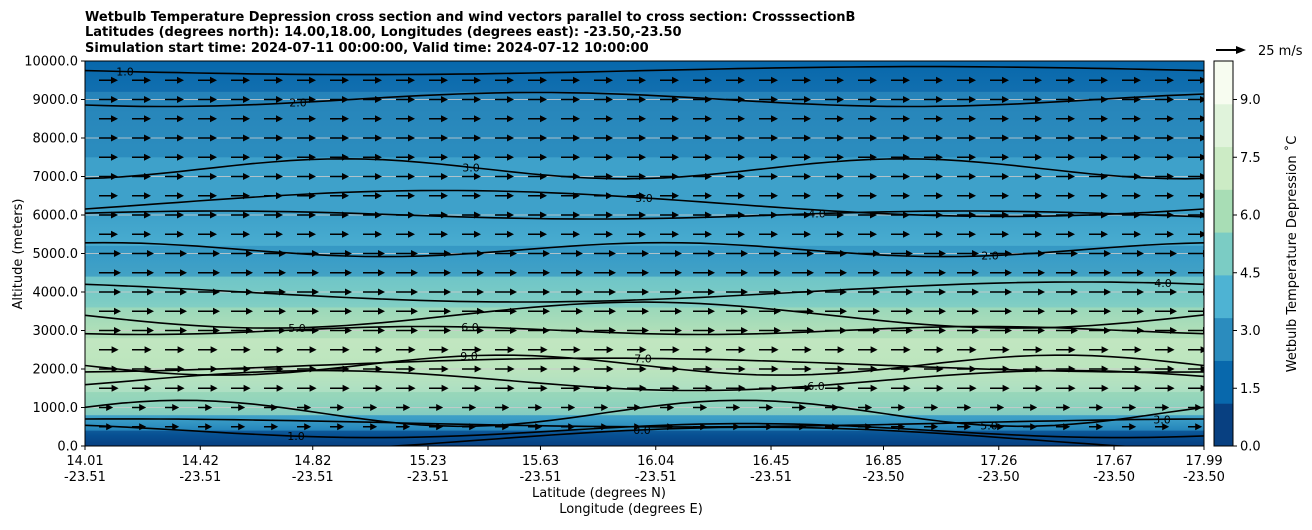 This screenshot has height=530, width=1312. What do you see at coordinates (56, 216) in the screenshot?
I see `y-tick-label: 6000.0` at bounding box center [56, 216].